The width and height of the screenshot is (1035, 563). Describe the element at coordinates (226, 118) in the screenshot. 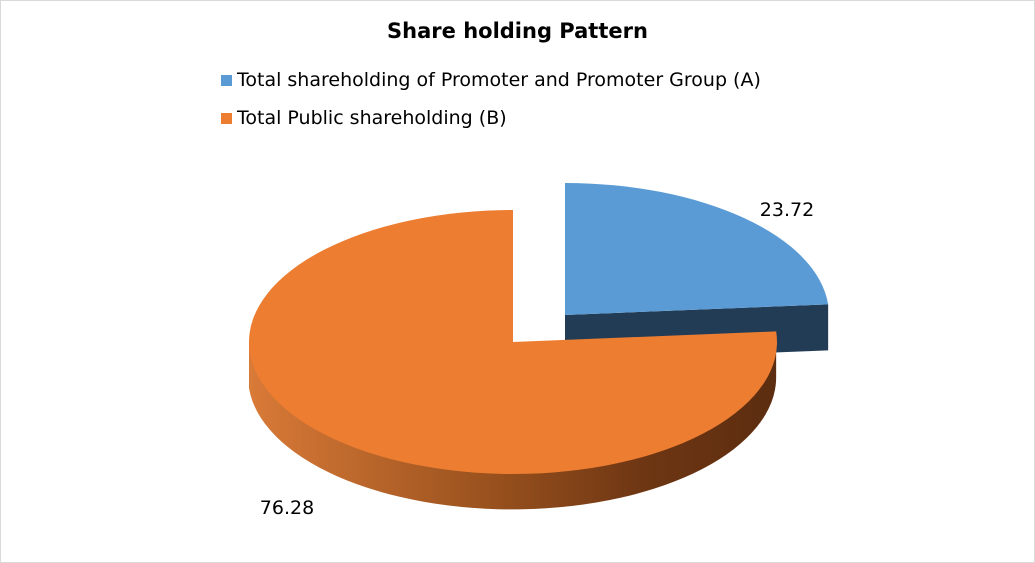

I see `legend-swatch-public` at that location.